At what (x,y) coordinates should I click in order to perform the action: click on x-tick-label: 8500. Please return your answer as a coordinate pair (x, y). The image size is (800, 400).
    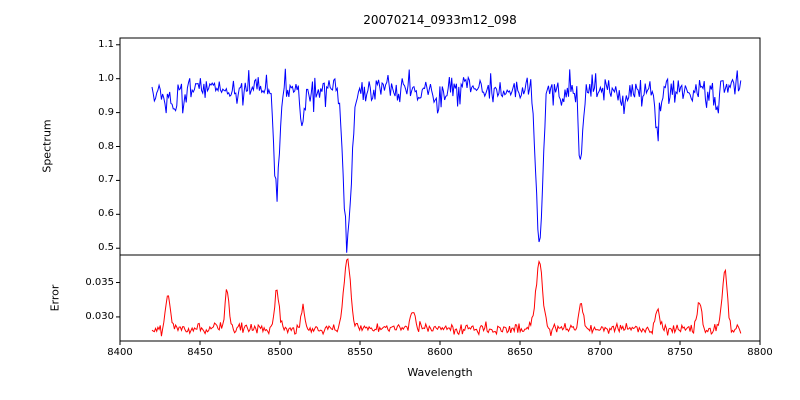
    Looking at the image, I should click on (280, 352).